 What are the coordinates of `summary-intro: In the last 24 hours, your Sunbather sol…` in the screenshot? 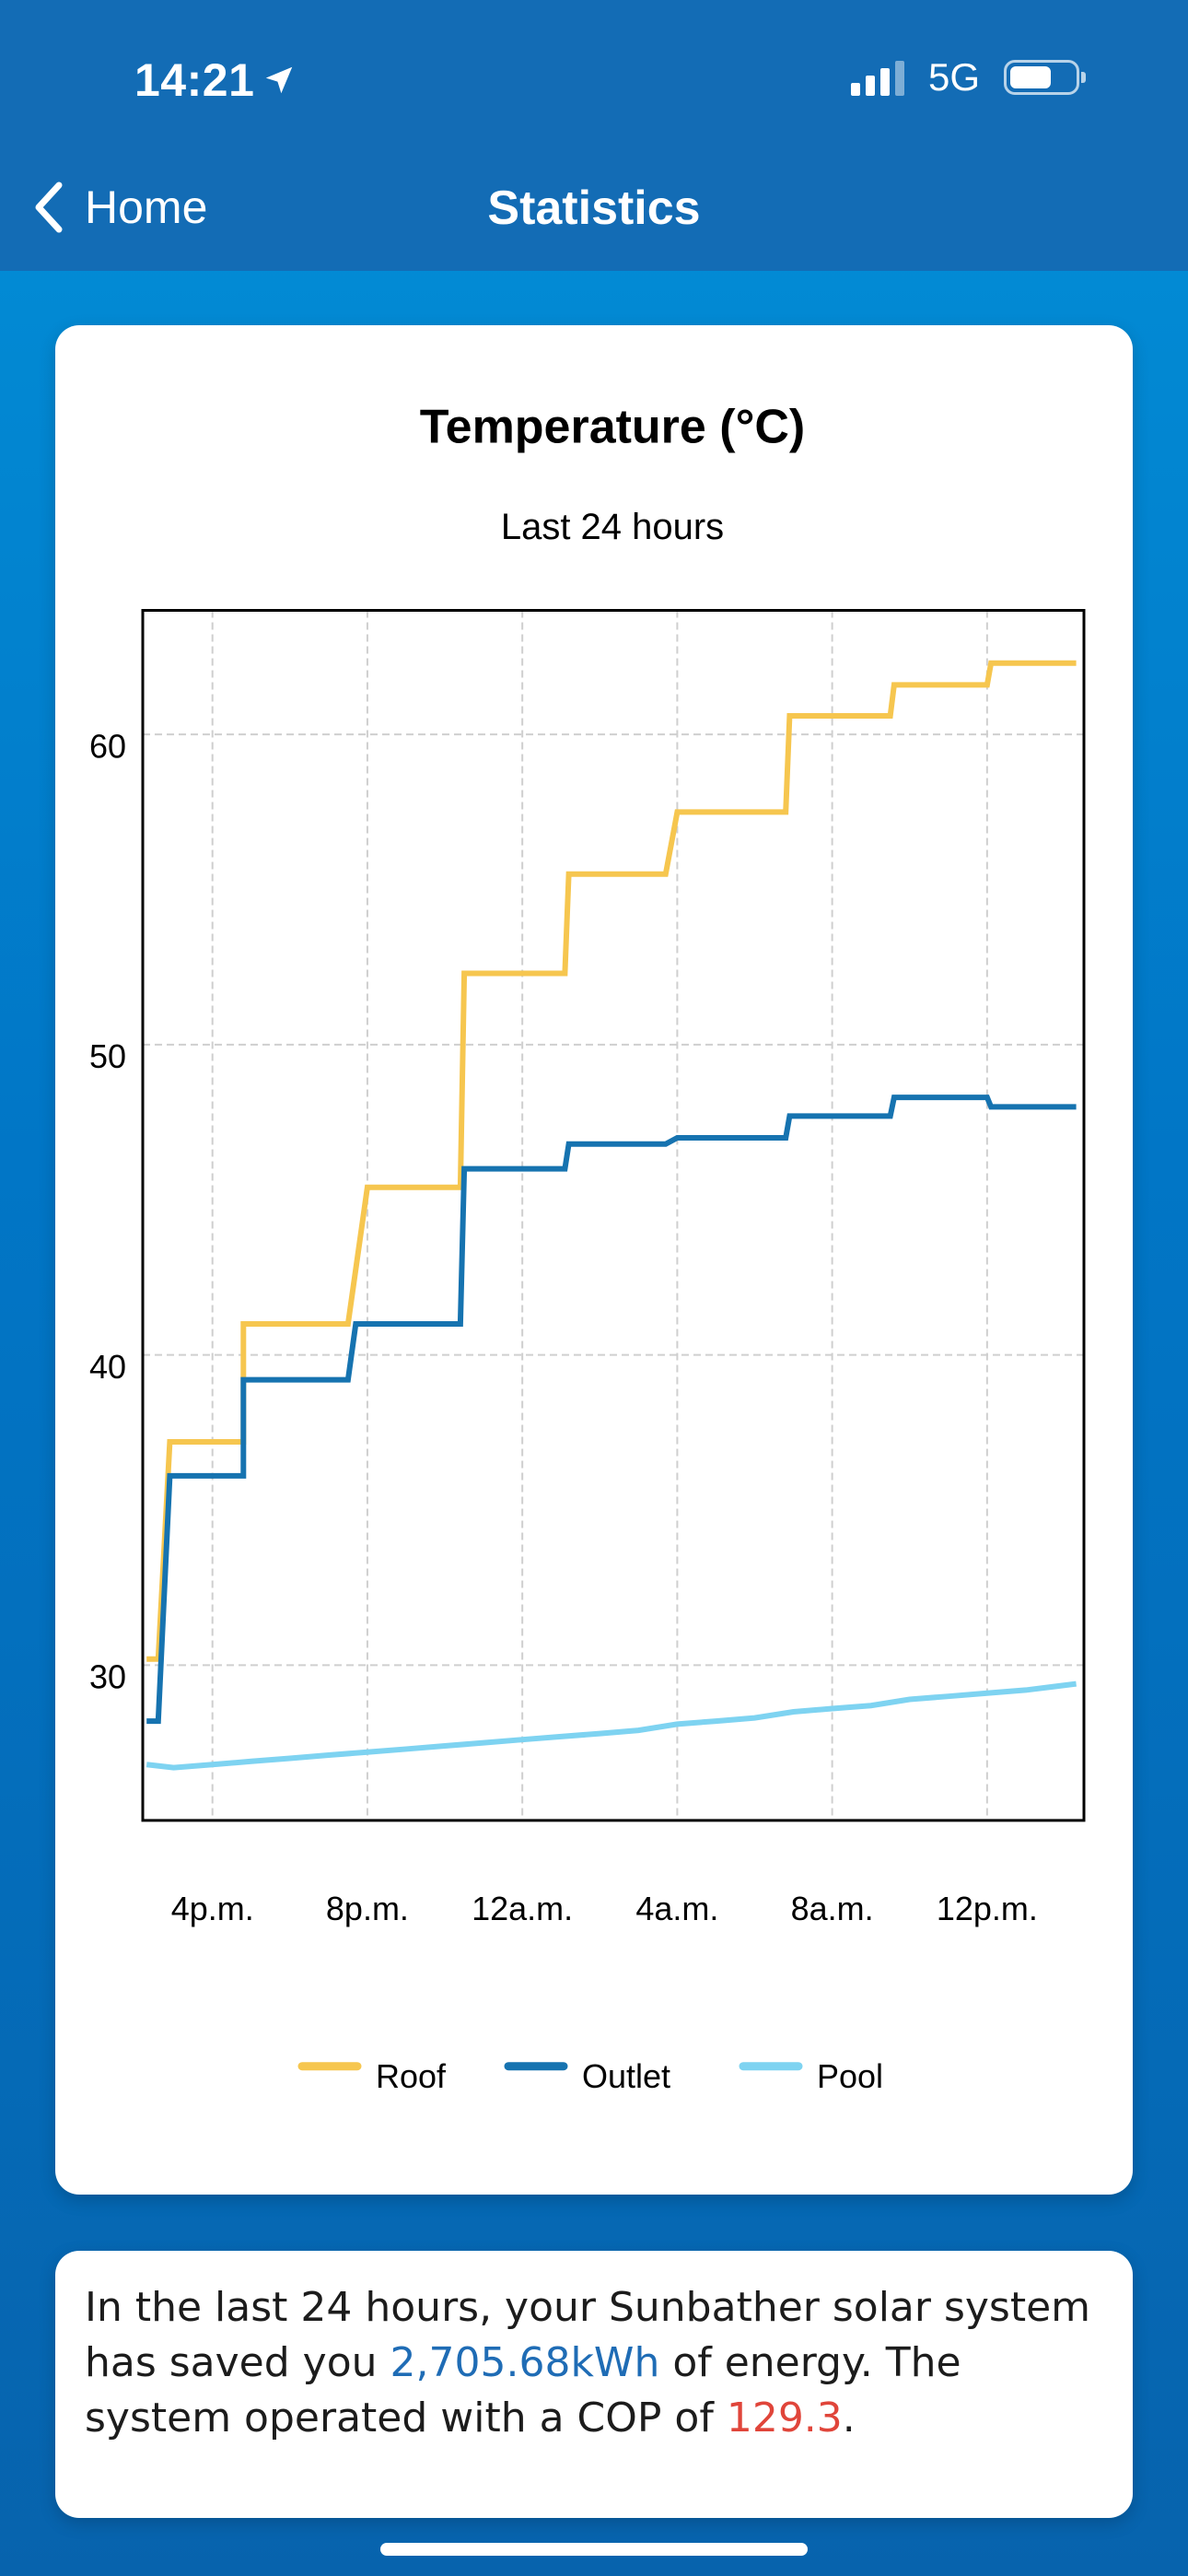 It's located at (588, 2335).